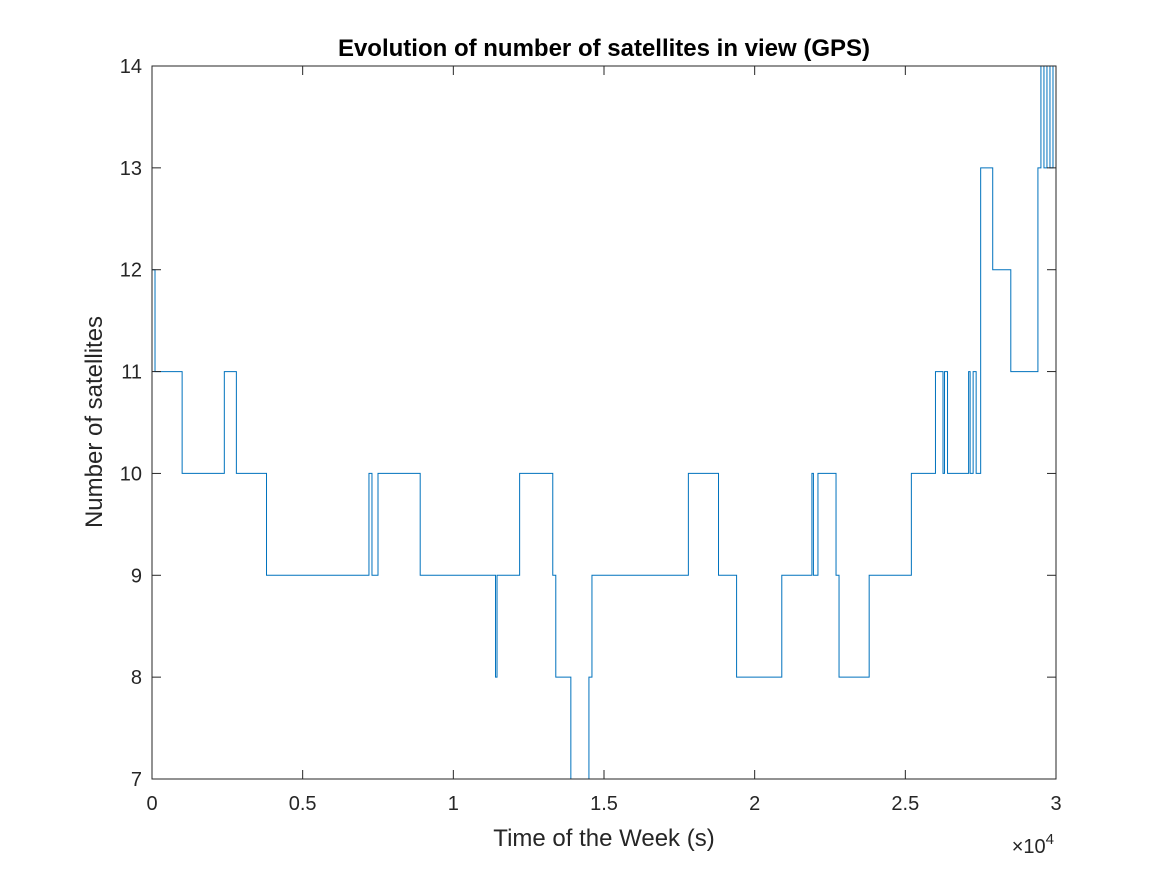 Image resolution: width=1167 pixels, height=875 pixels. Describe the element at coordinates (905, 804) in the screenshot. I see `x-tick-label: 2.5` at that location.